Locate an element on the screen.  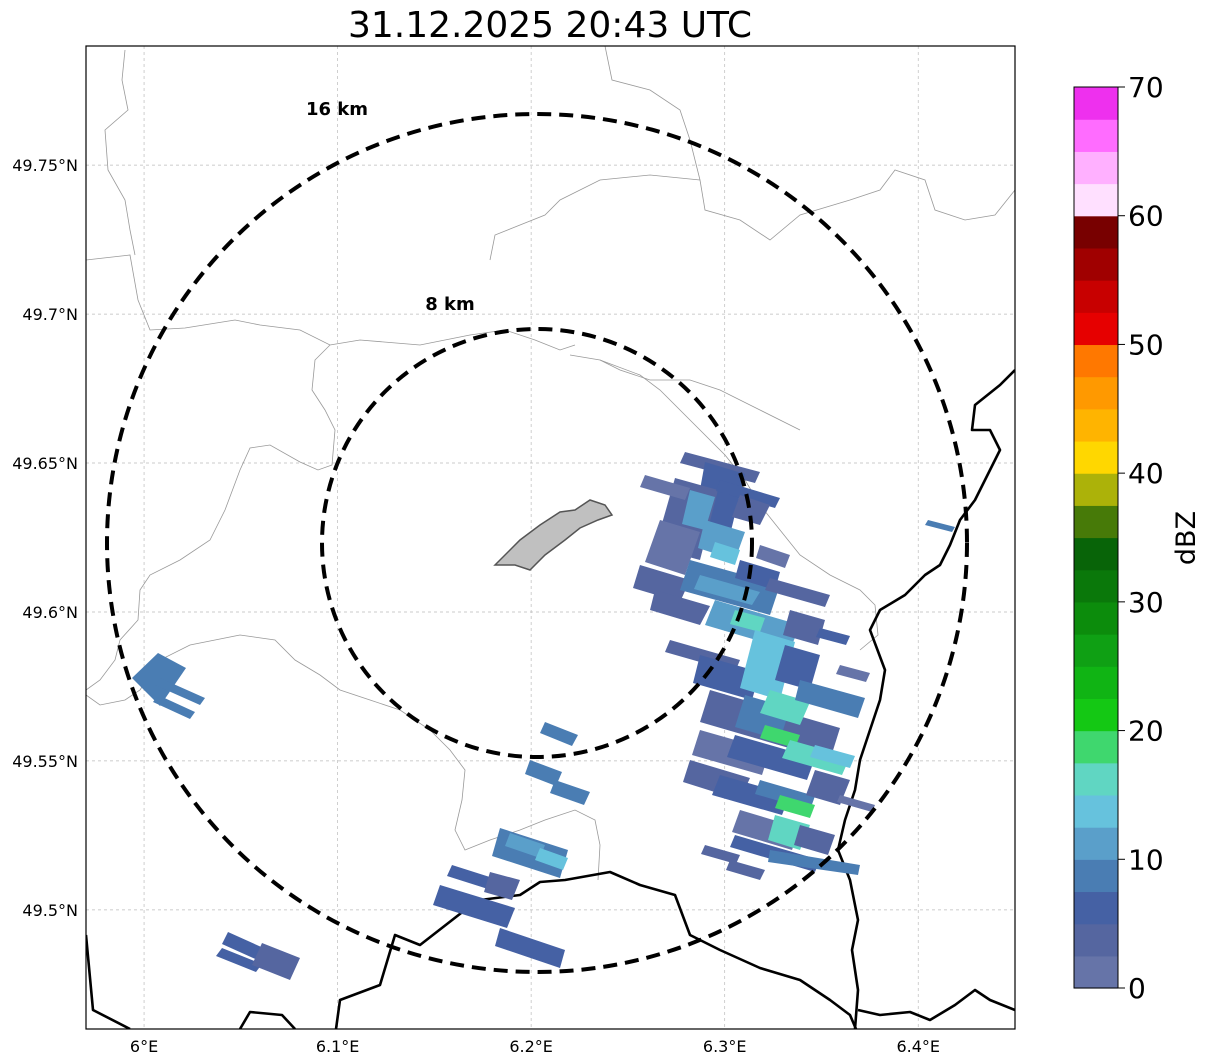
admin-boundary-southwest is located at coordinates (343, 757).